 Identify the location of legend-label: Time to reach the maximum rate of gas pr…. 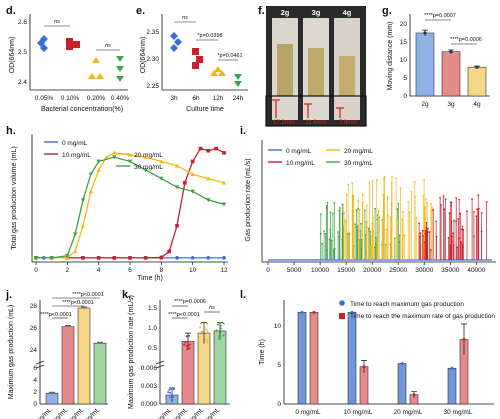
(422, 316).